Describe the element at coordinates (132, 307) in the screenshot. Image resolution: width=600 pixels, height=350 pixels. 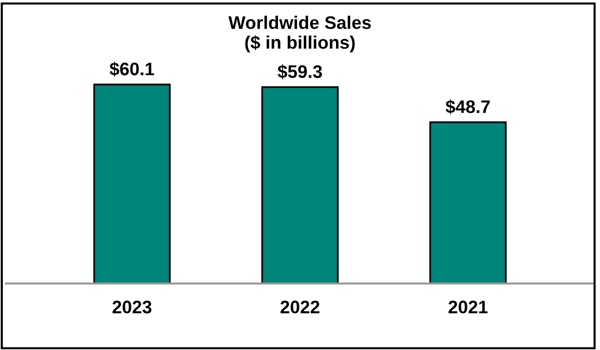
I see `x-tick-label: 2023` at that location.